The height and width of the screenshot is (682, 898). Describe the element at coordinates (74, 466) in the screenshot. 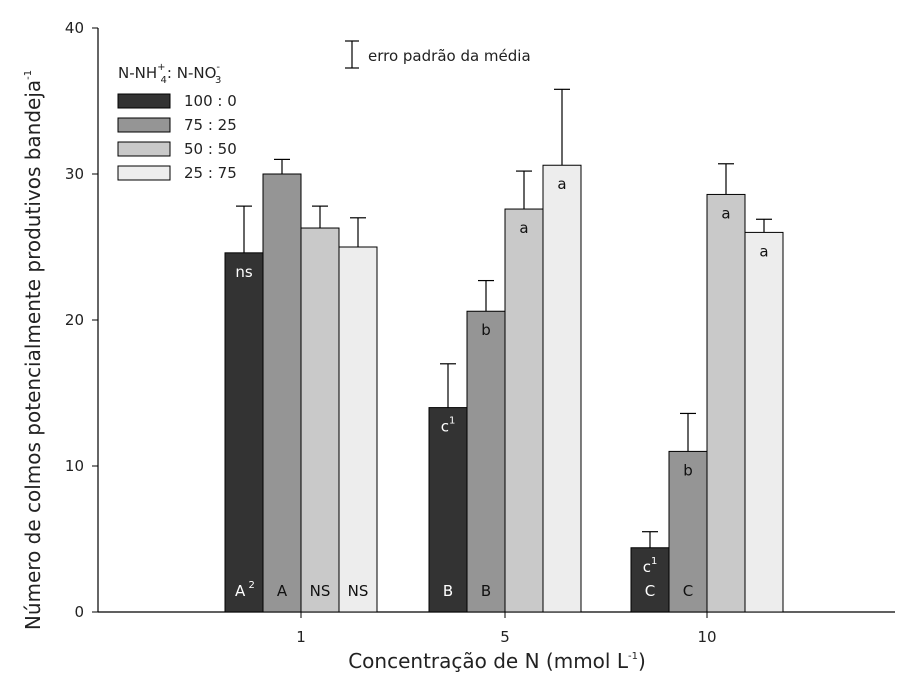

I see `y-tick-label: 10` at that location.